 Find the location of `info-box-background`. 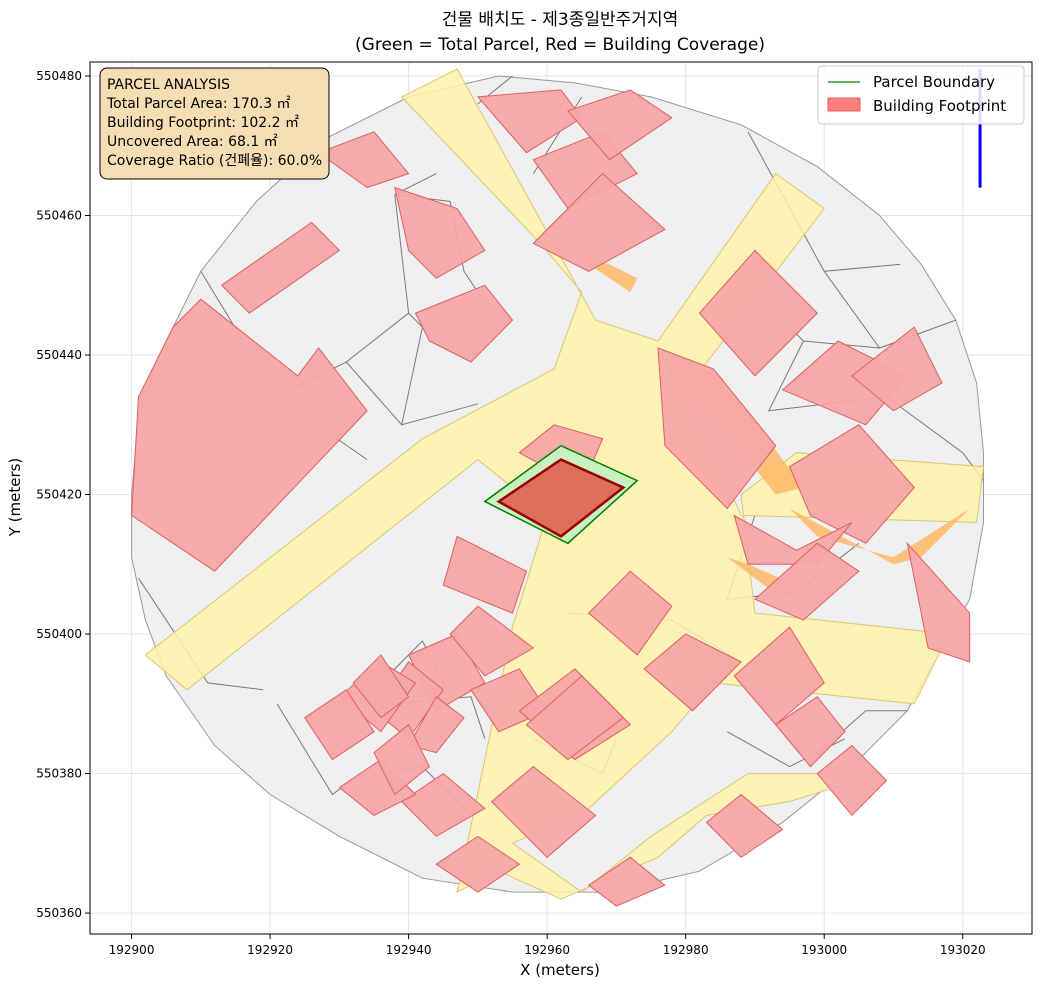

info-box-background is located at coordinates (214, 123).